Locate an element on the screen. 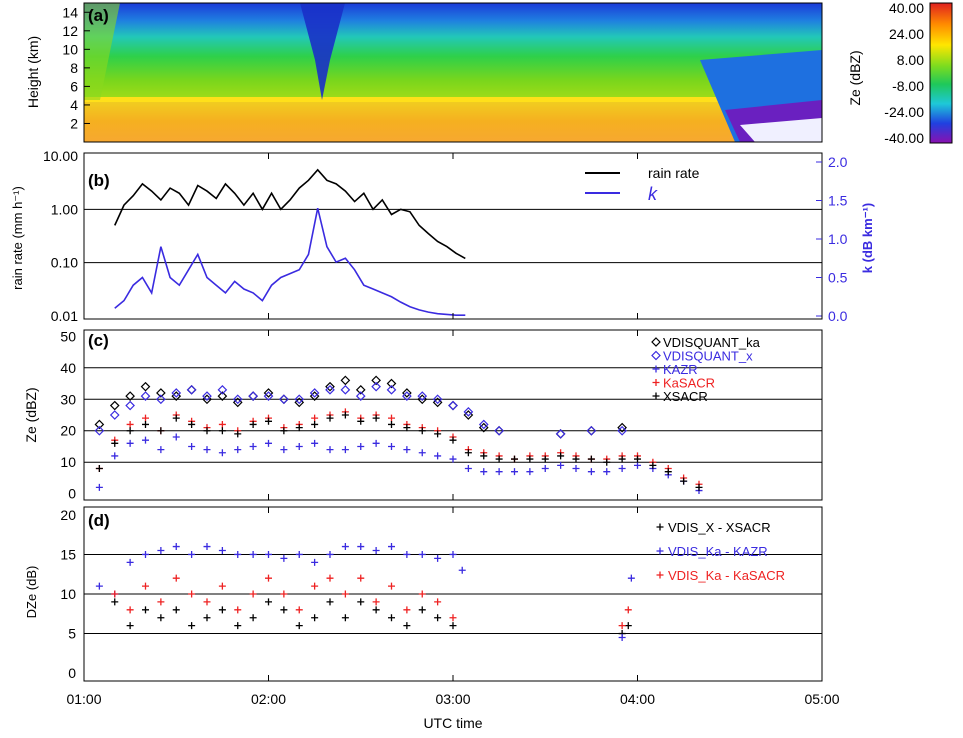  legend-label-VDIS_Ka - KAZR: VDIS_Ka - KAZR is located at coordinates (718, 551).